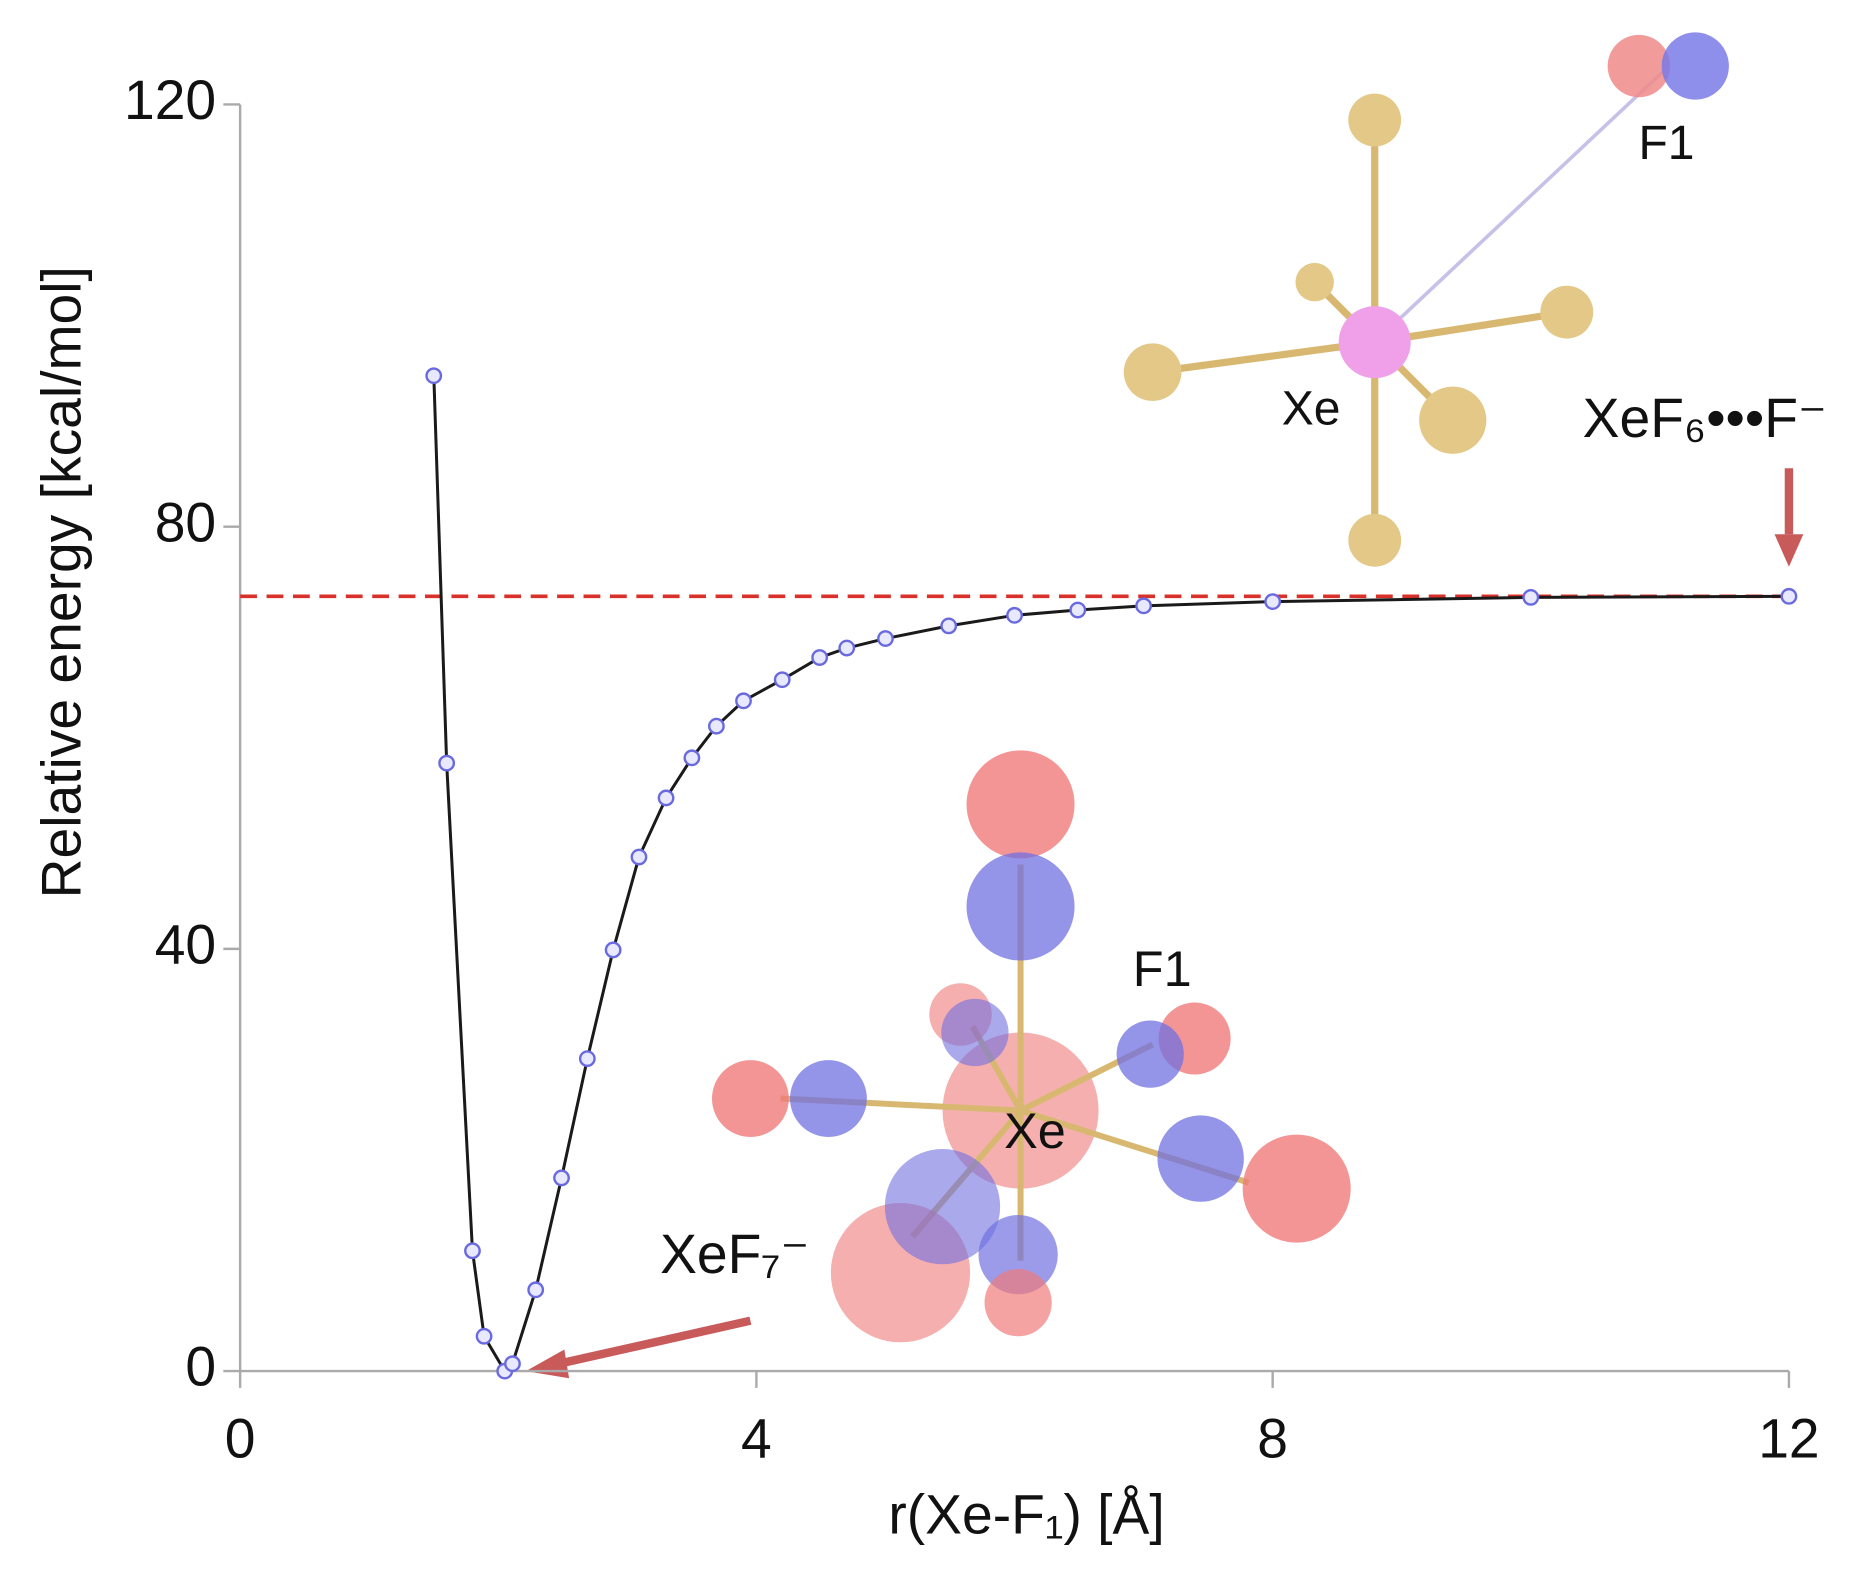 The image size is (1873, 1579). Describe the element at coordinates (1026, 1514) in the screenshot. I see `x-axis-label: r(Xe-F₁) [Å]` at that location.